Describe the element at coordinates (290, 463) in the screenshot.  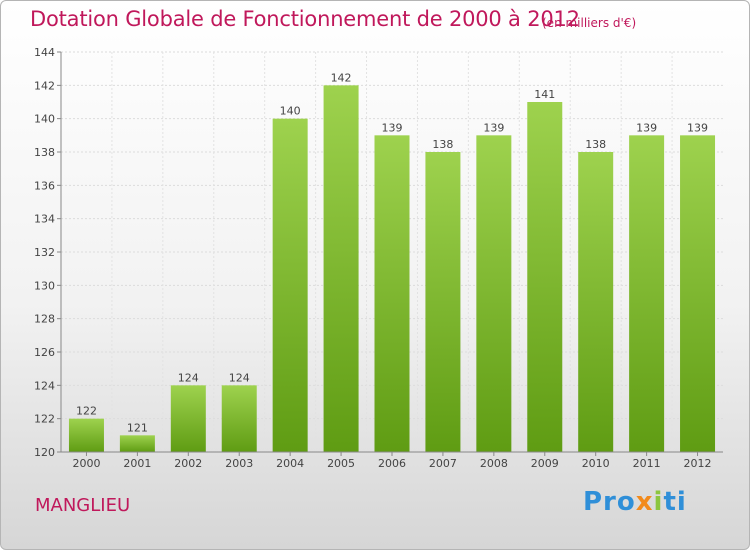
I see `x-tick-label: 2004` at that location.